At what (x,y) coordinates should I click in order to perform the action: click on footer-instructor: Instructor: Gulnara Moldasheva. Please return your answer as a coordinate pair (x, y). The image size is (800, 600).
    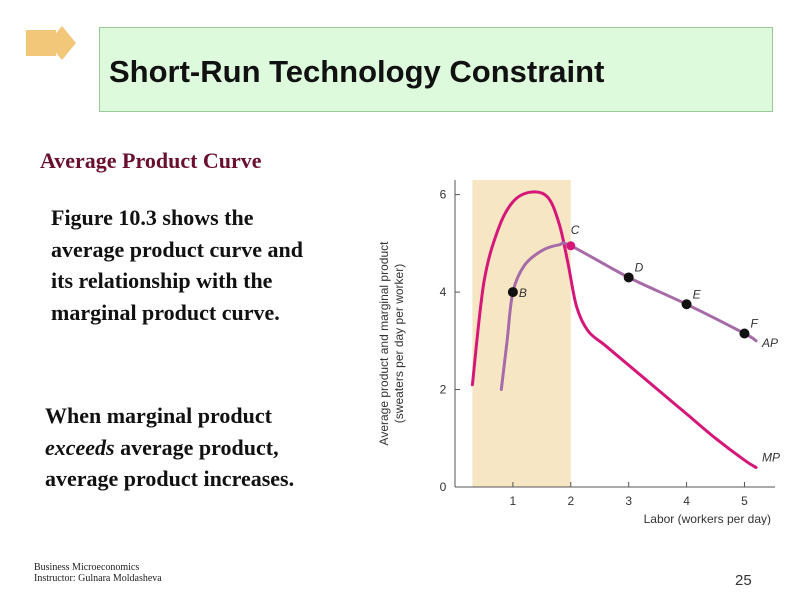
    Looking at the image, I should click on (98, 578).